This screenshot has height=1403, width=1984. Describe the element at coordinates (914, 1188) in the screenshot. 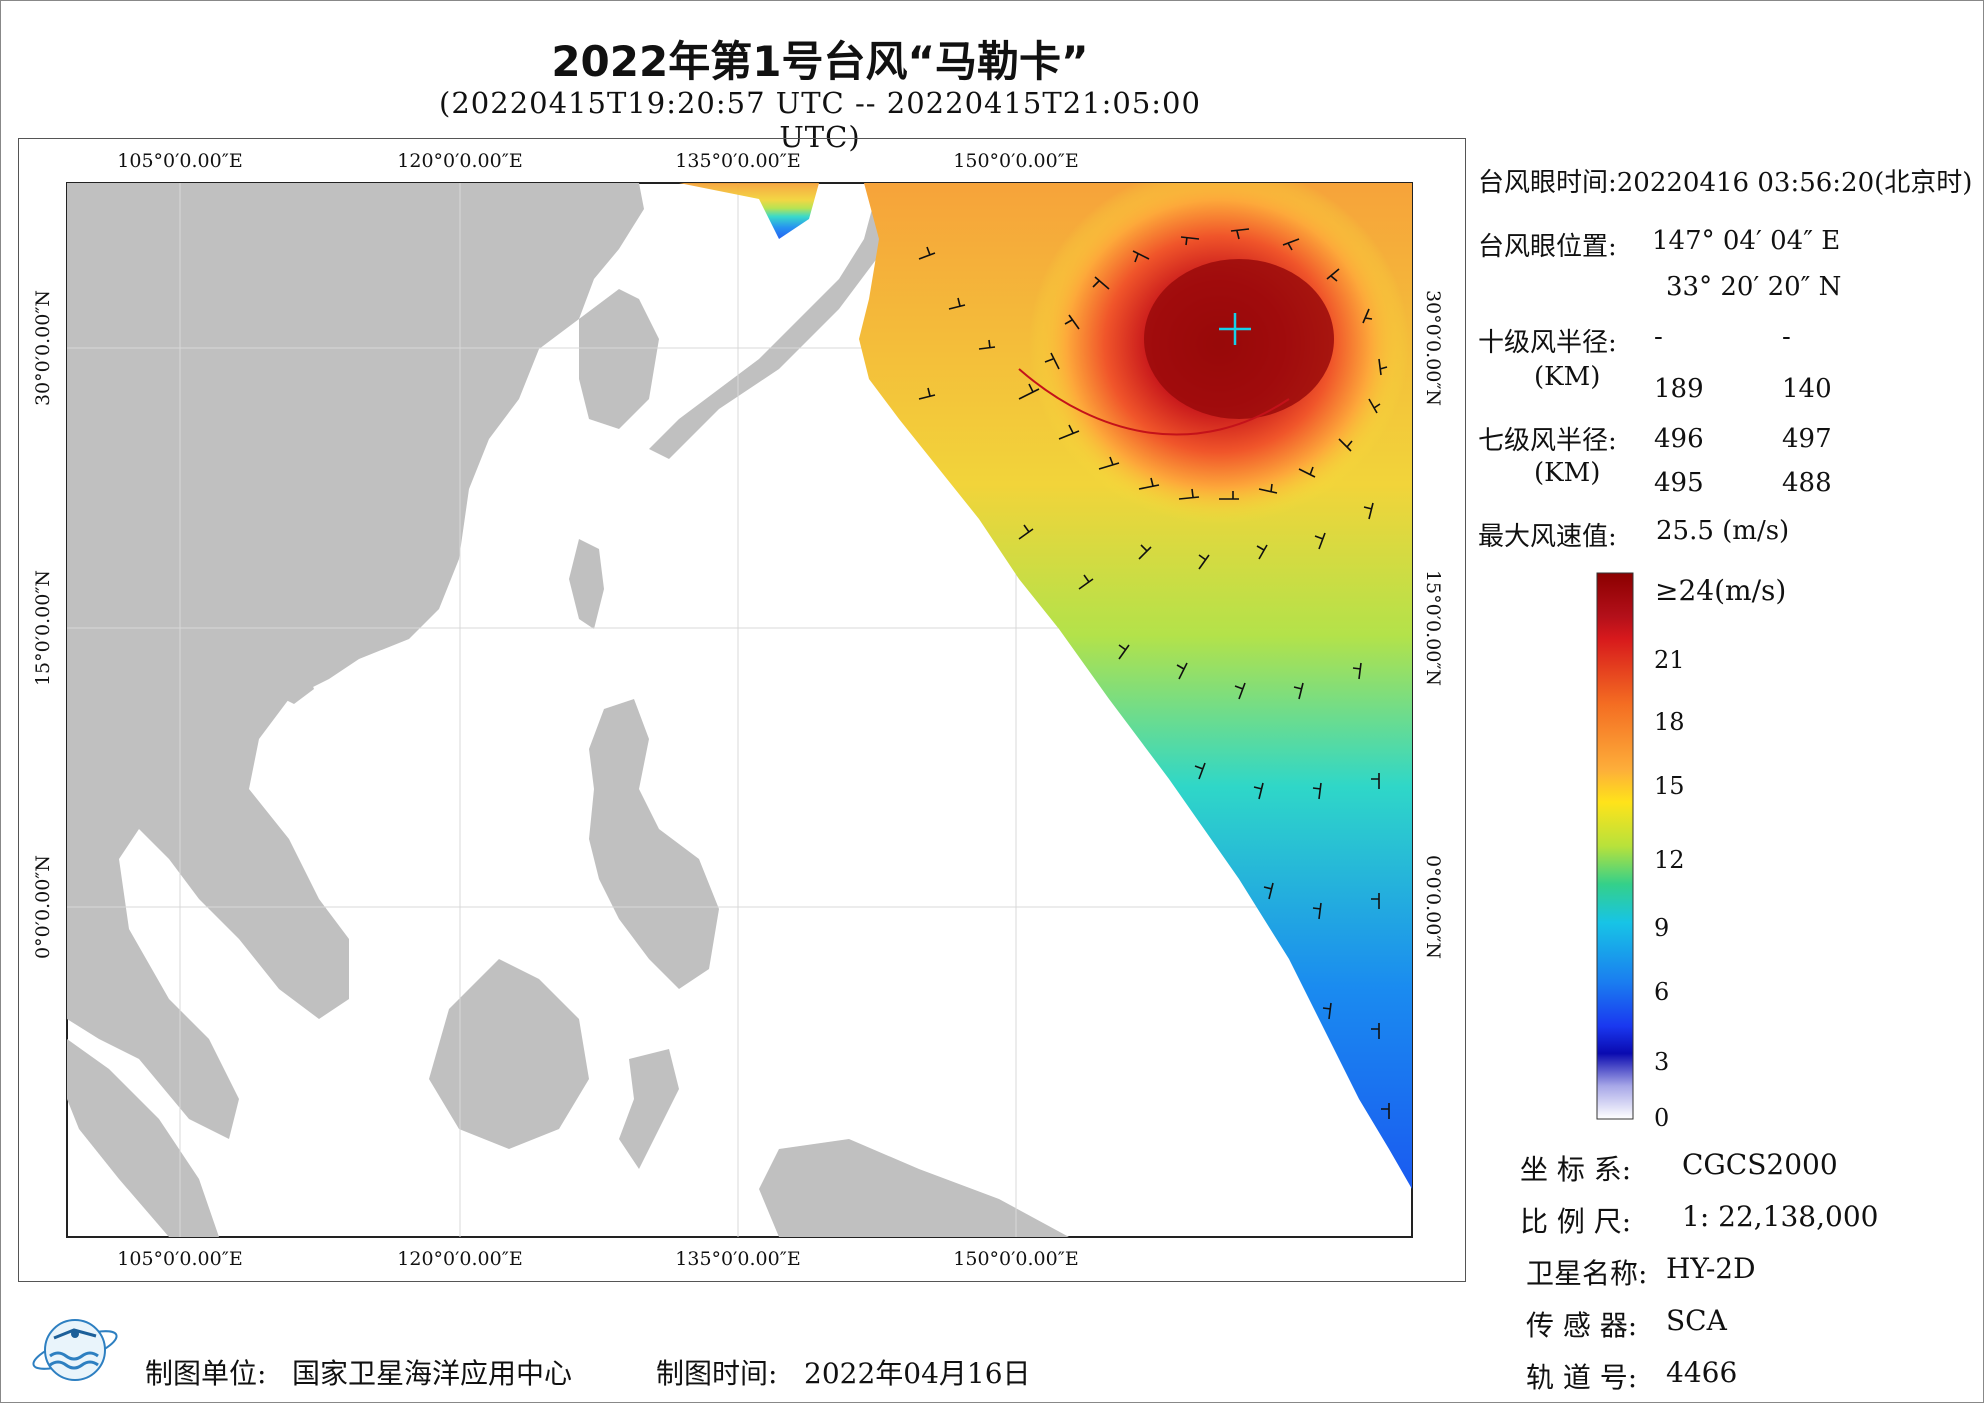

I see `new-guinea-land` at that location.